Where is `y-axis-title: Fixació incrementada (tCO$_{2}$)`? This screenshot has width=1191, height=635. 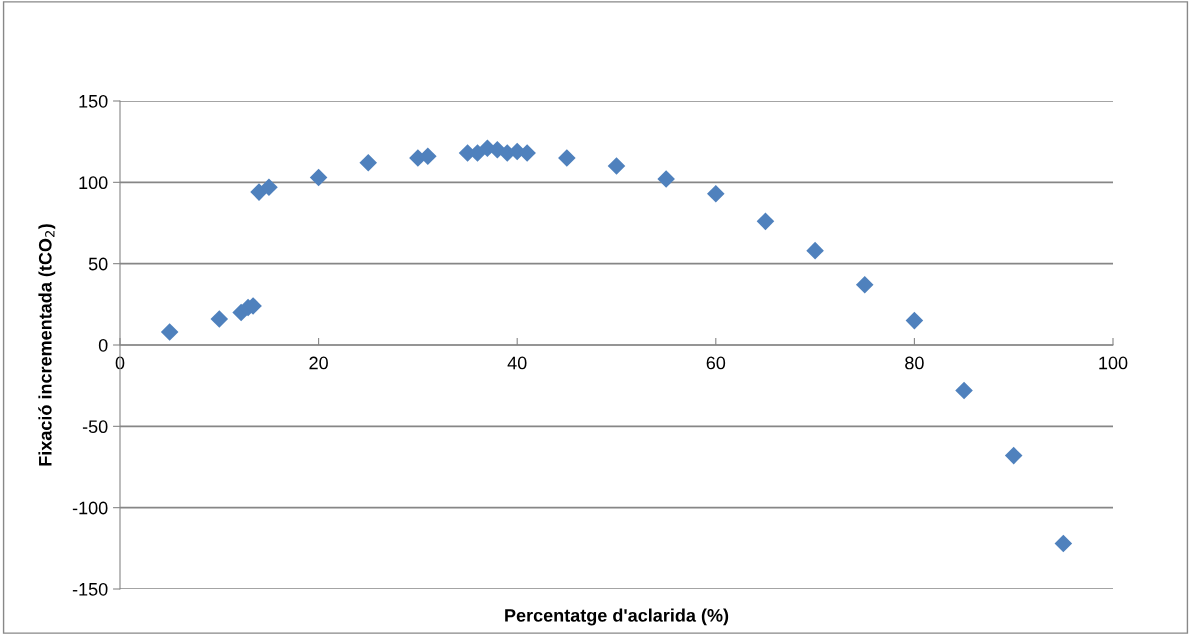 y-axis-title: Fixació incrementada (tCO$_{2}$) is located at coordinates (47, 345).